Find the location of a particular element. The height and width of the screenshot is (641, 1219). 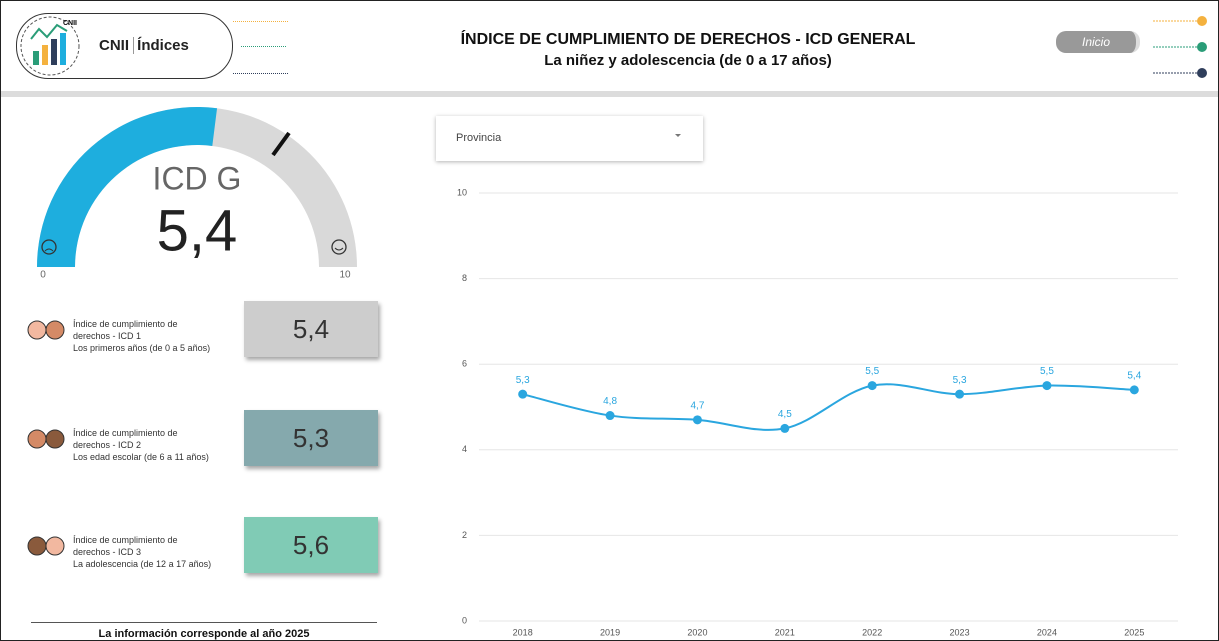

page-subtitle: La niñez y adolescencia (de 0 a 17 años) is located at coordinates (688, 60).